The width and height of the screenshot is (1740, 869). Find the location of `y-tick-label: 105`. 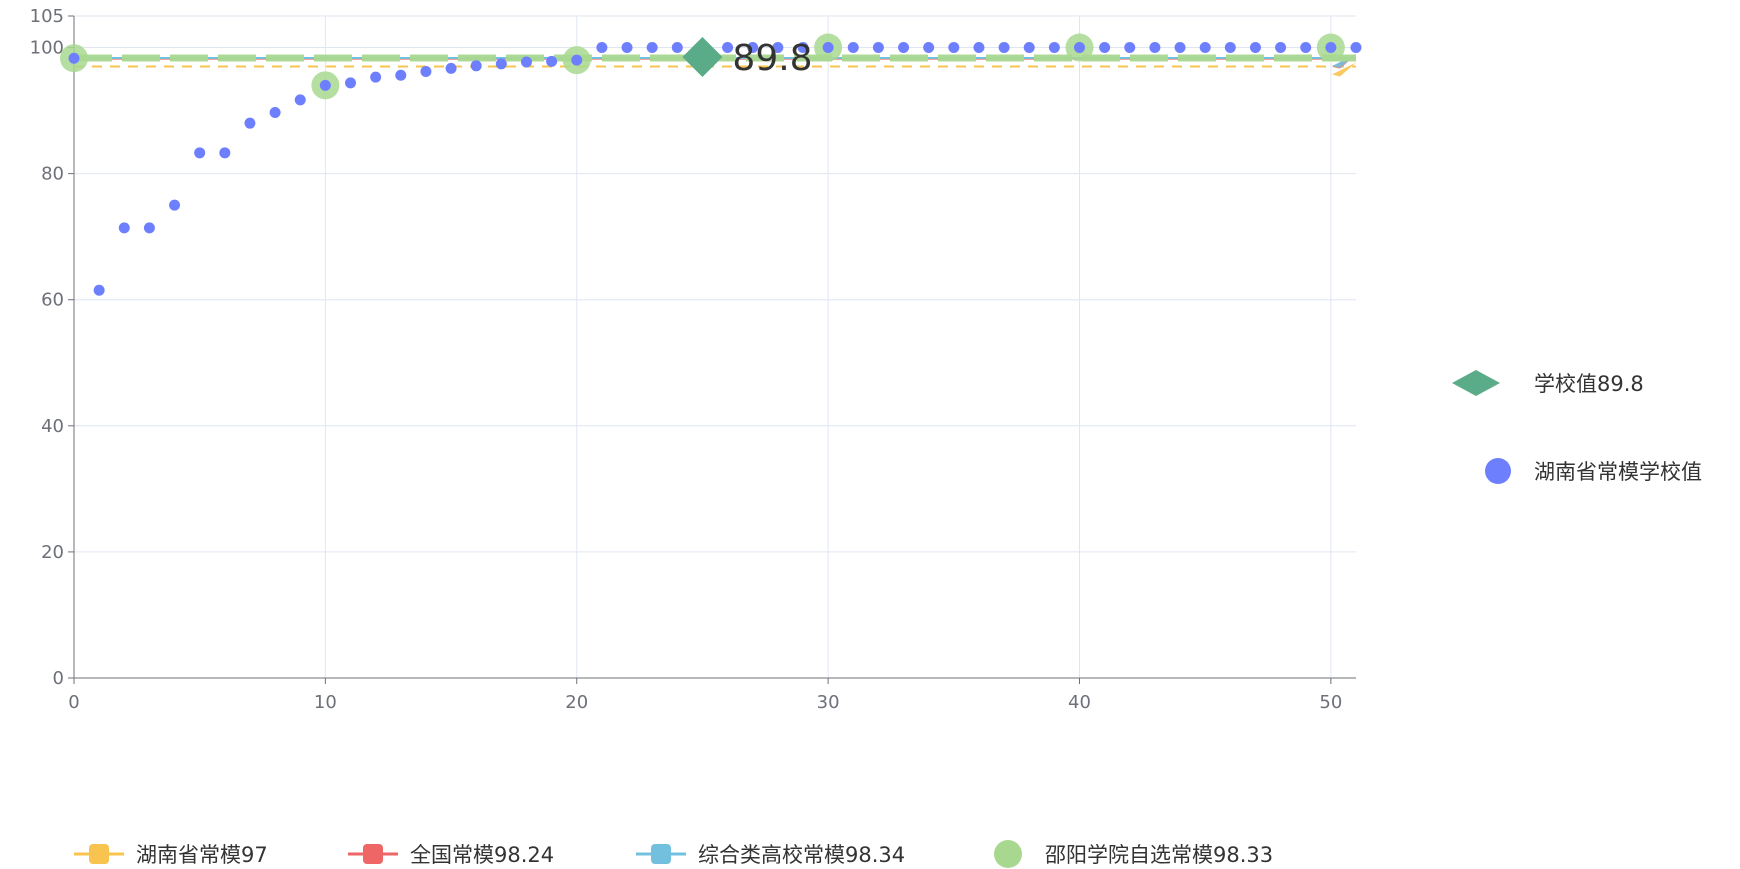

y-tick-label: 105 is located at coordinates (47, 16).